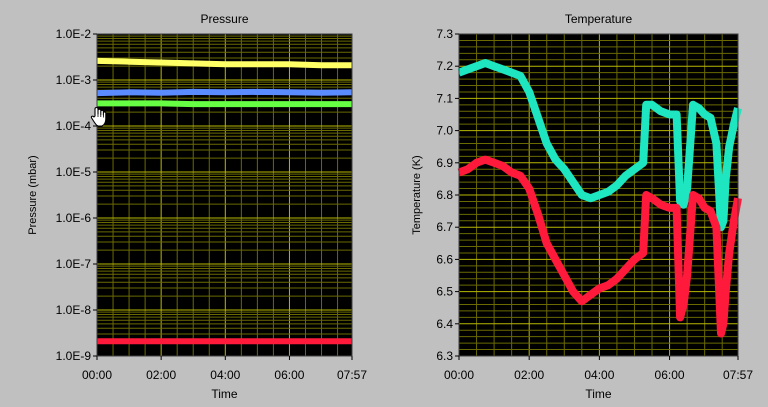 This screenshot has width=768, height=407. I want to click on temperature-x-axis-label: Time, so click(598, 394).